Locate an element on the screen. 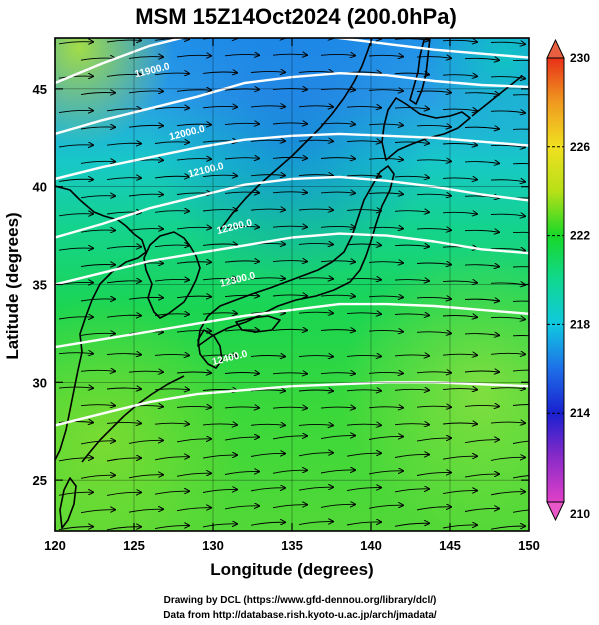 This screenshot has height=625, width=599. colorbar-tick-label: 230 is located at coordinates (580, 58).